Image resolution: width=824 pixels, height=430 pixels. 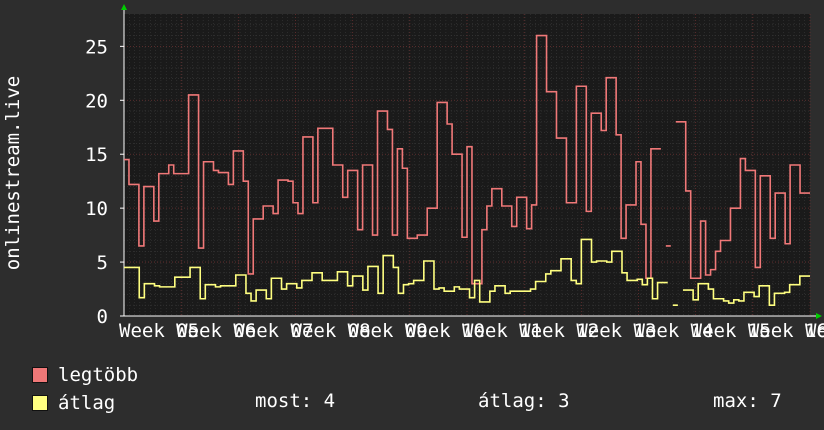 What do you see at coordinates (40, 375) in the screenshot?
I see `legend-swatch-legtobb` at bounding box center [40, 375].